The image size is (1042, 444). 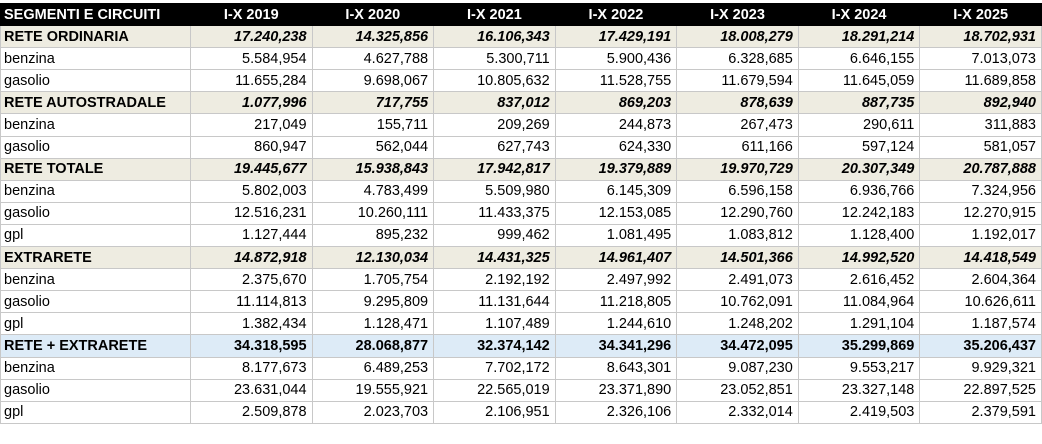 I want to click on cell-value: 1.382,434, so click(x=251, y=324).